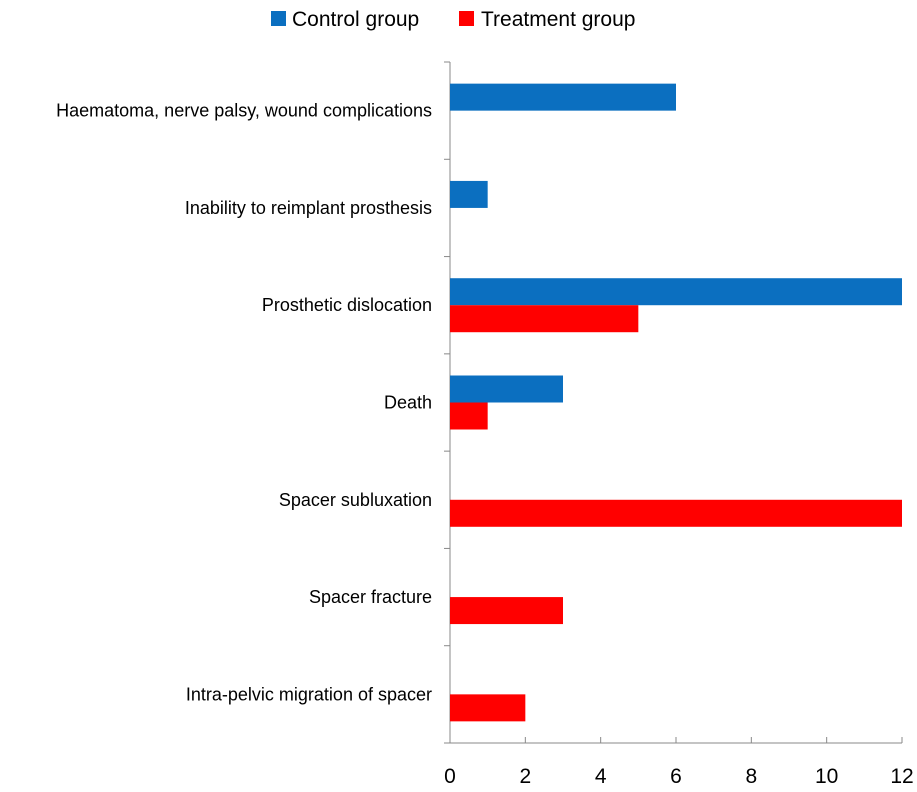 The height and width of the screenshot is (792, 917). Describe the element at coordinates (309, 694) in the screenshot. I see `category-label-6: Intra-pelvic migration of spacer` at that location.